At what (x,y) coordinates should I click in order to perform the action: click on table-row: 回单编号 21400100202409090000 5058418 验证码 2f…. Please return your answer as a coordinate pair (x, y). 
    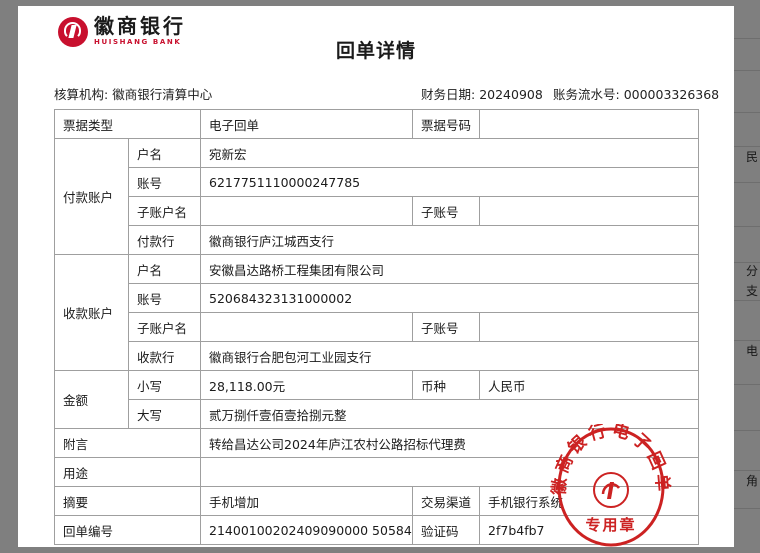
    Looking at the image, I should click on (376, 530).